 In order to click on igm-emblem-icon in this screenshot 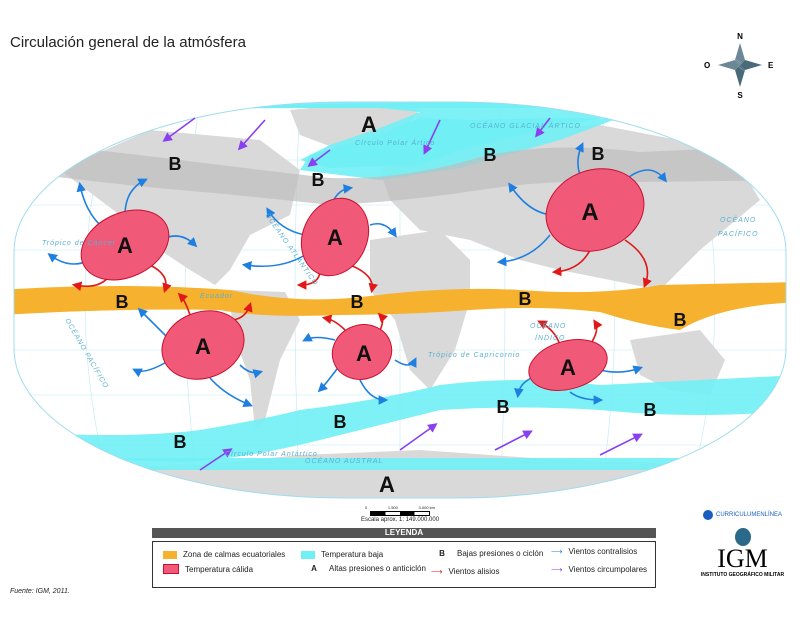, I will do `click(742, 537)`.